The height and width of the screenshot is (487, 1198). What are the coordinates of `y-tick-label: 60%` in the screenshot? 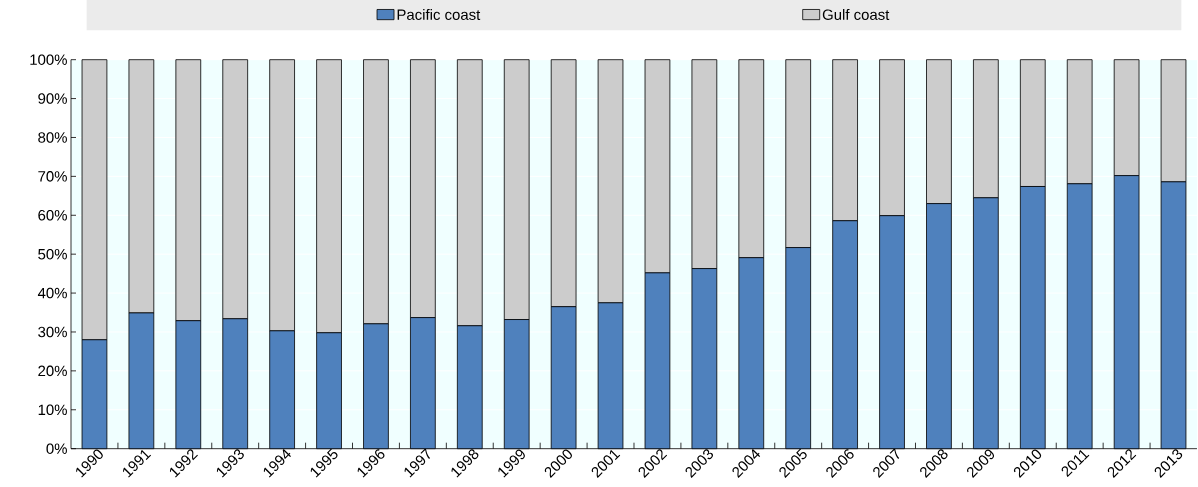 It's located at (52, 215).